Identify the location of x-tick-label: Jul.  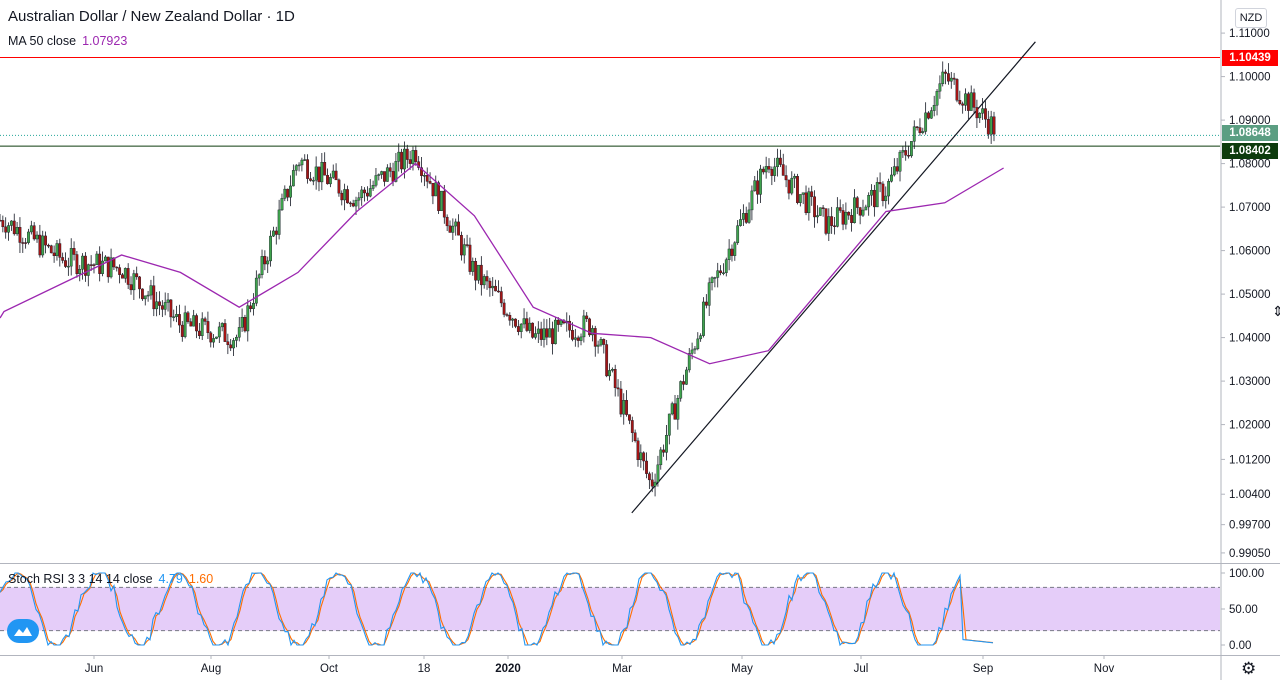
(861, 669).